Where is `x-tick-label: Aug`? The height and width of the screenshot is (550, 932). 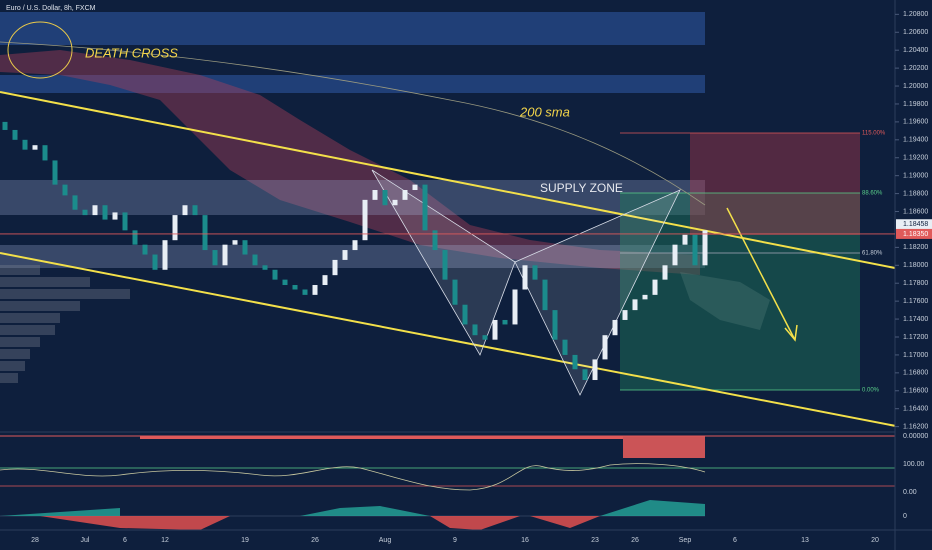
x-tick-label: Aug is located at coordinates (385, 540).